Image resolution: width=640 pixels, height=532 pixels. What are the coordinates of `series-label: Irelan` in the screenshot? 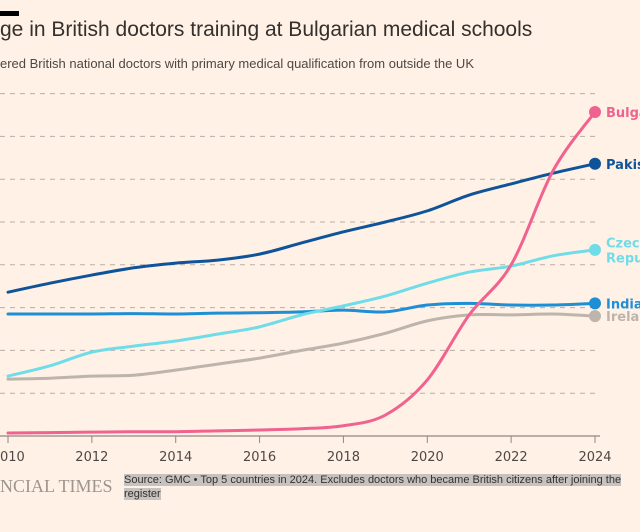 It's located at (623, 317).